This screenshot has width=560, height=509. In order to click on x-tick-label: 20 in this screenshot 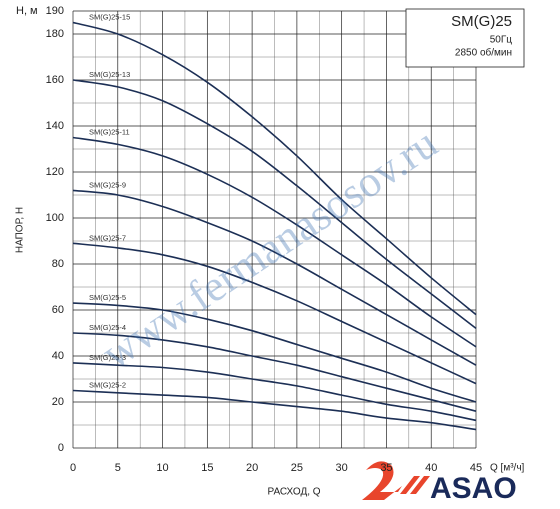, I will do `click(252, 468)`.